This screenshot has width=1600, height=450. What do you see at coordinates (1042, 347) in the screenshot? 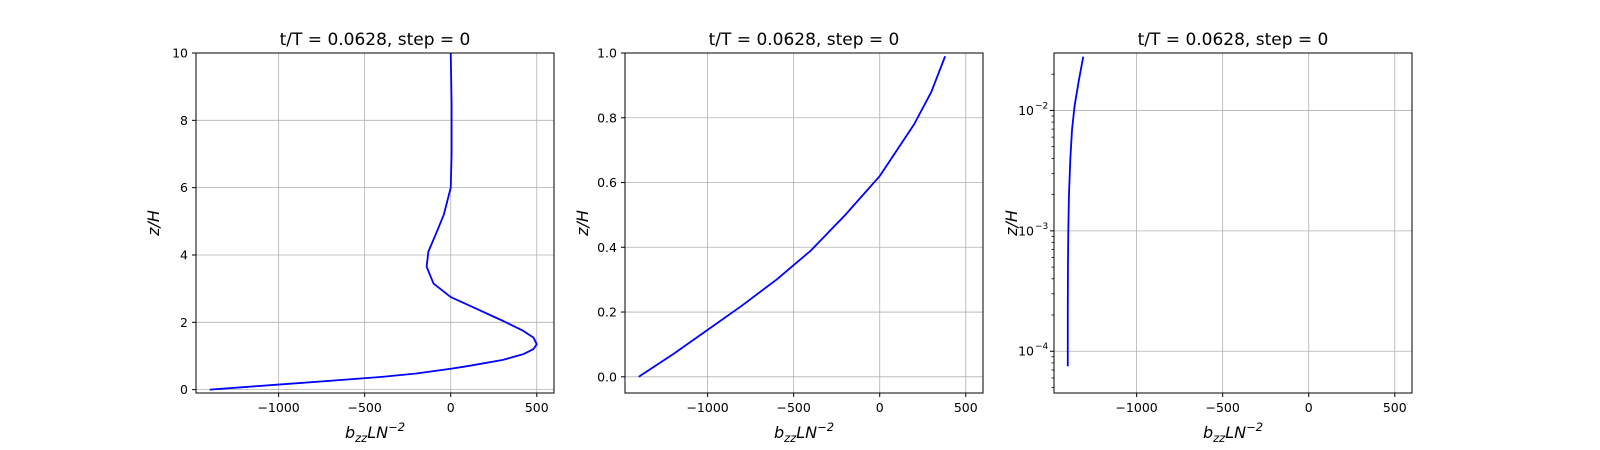
I see `y-tick-exponent: −4` at bounding box center [1042, 347].